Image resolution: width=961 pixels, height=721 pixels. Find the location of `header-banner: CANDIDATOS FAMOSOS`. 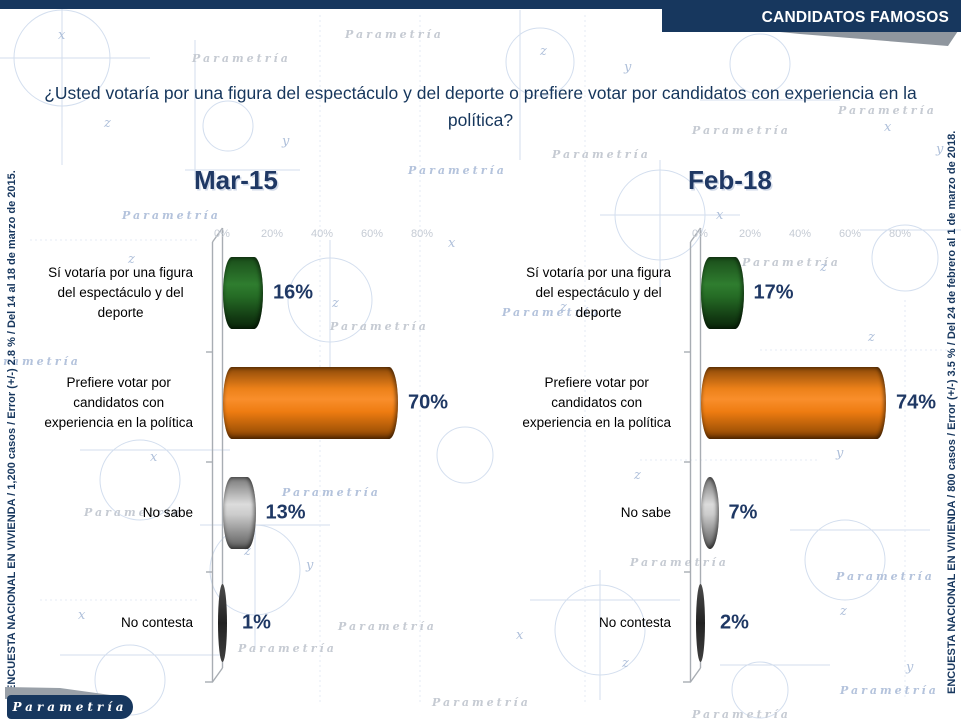

header-banner: CANDIDATOS FAMOSOS is located at coordinates (811, 18).